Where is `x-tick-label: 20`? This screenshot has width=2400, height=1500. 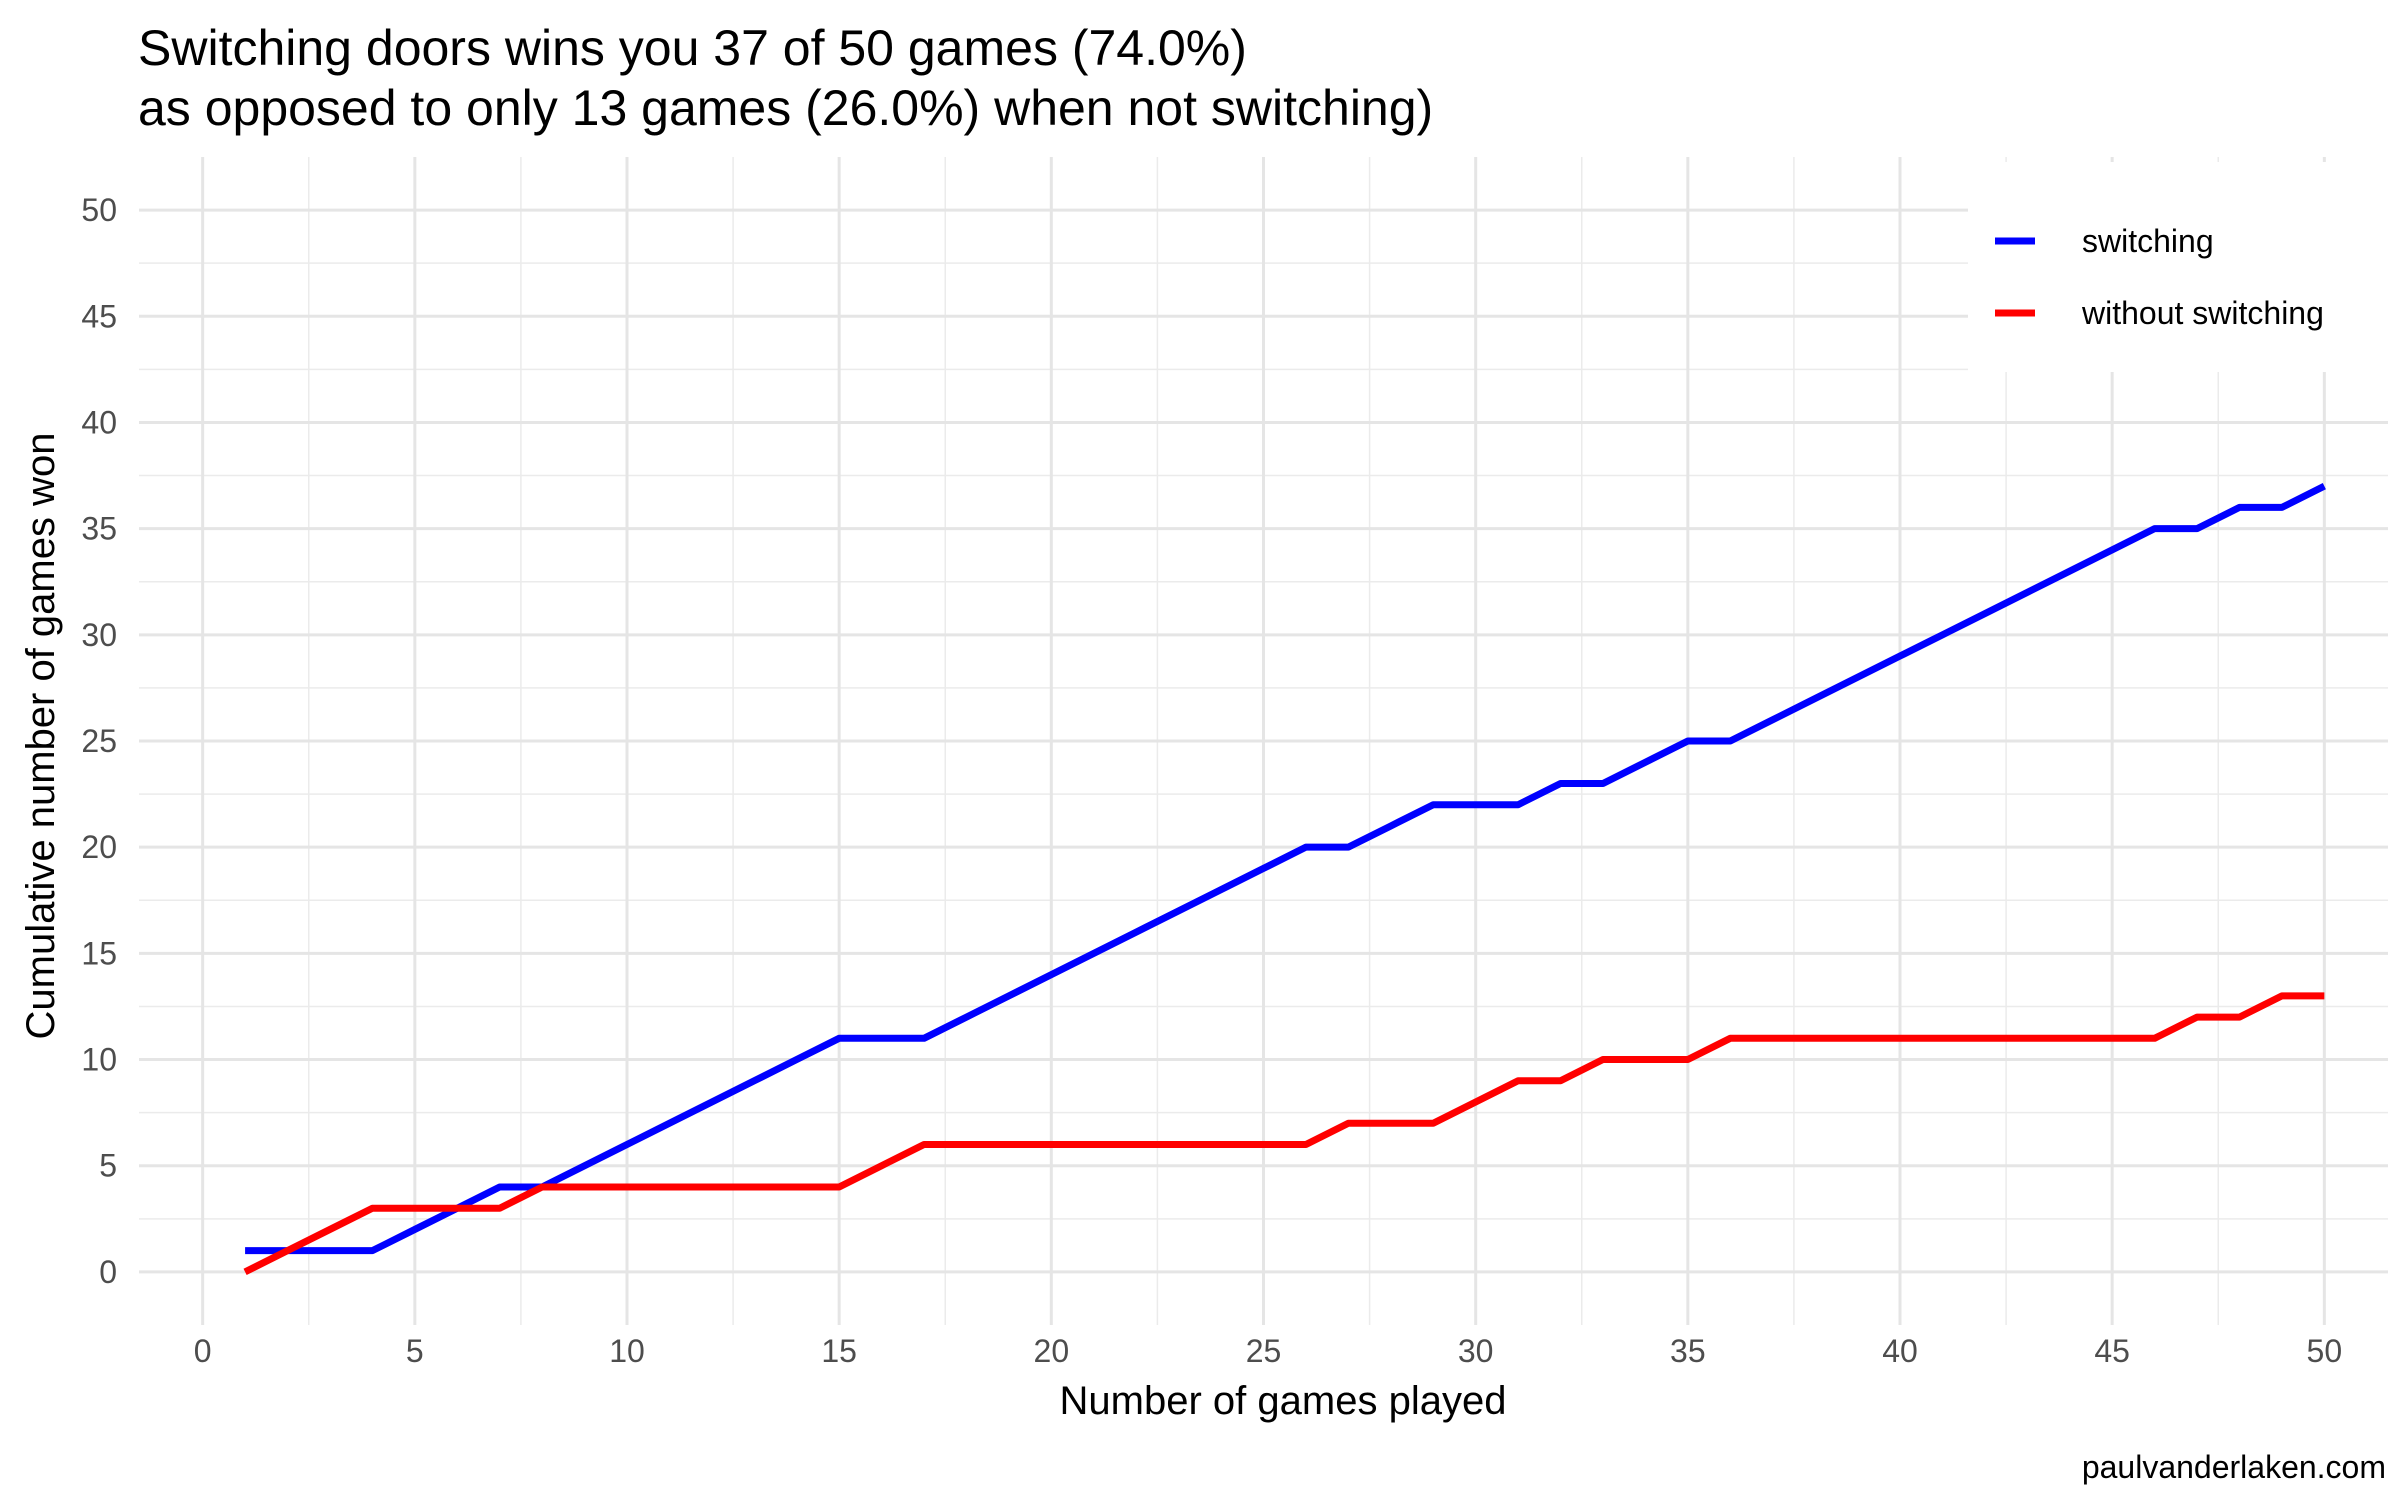
x-tick-label: 20 is located at coordinates (1052, 1351).